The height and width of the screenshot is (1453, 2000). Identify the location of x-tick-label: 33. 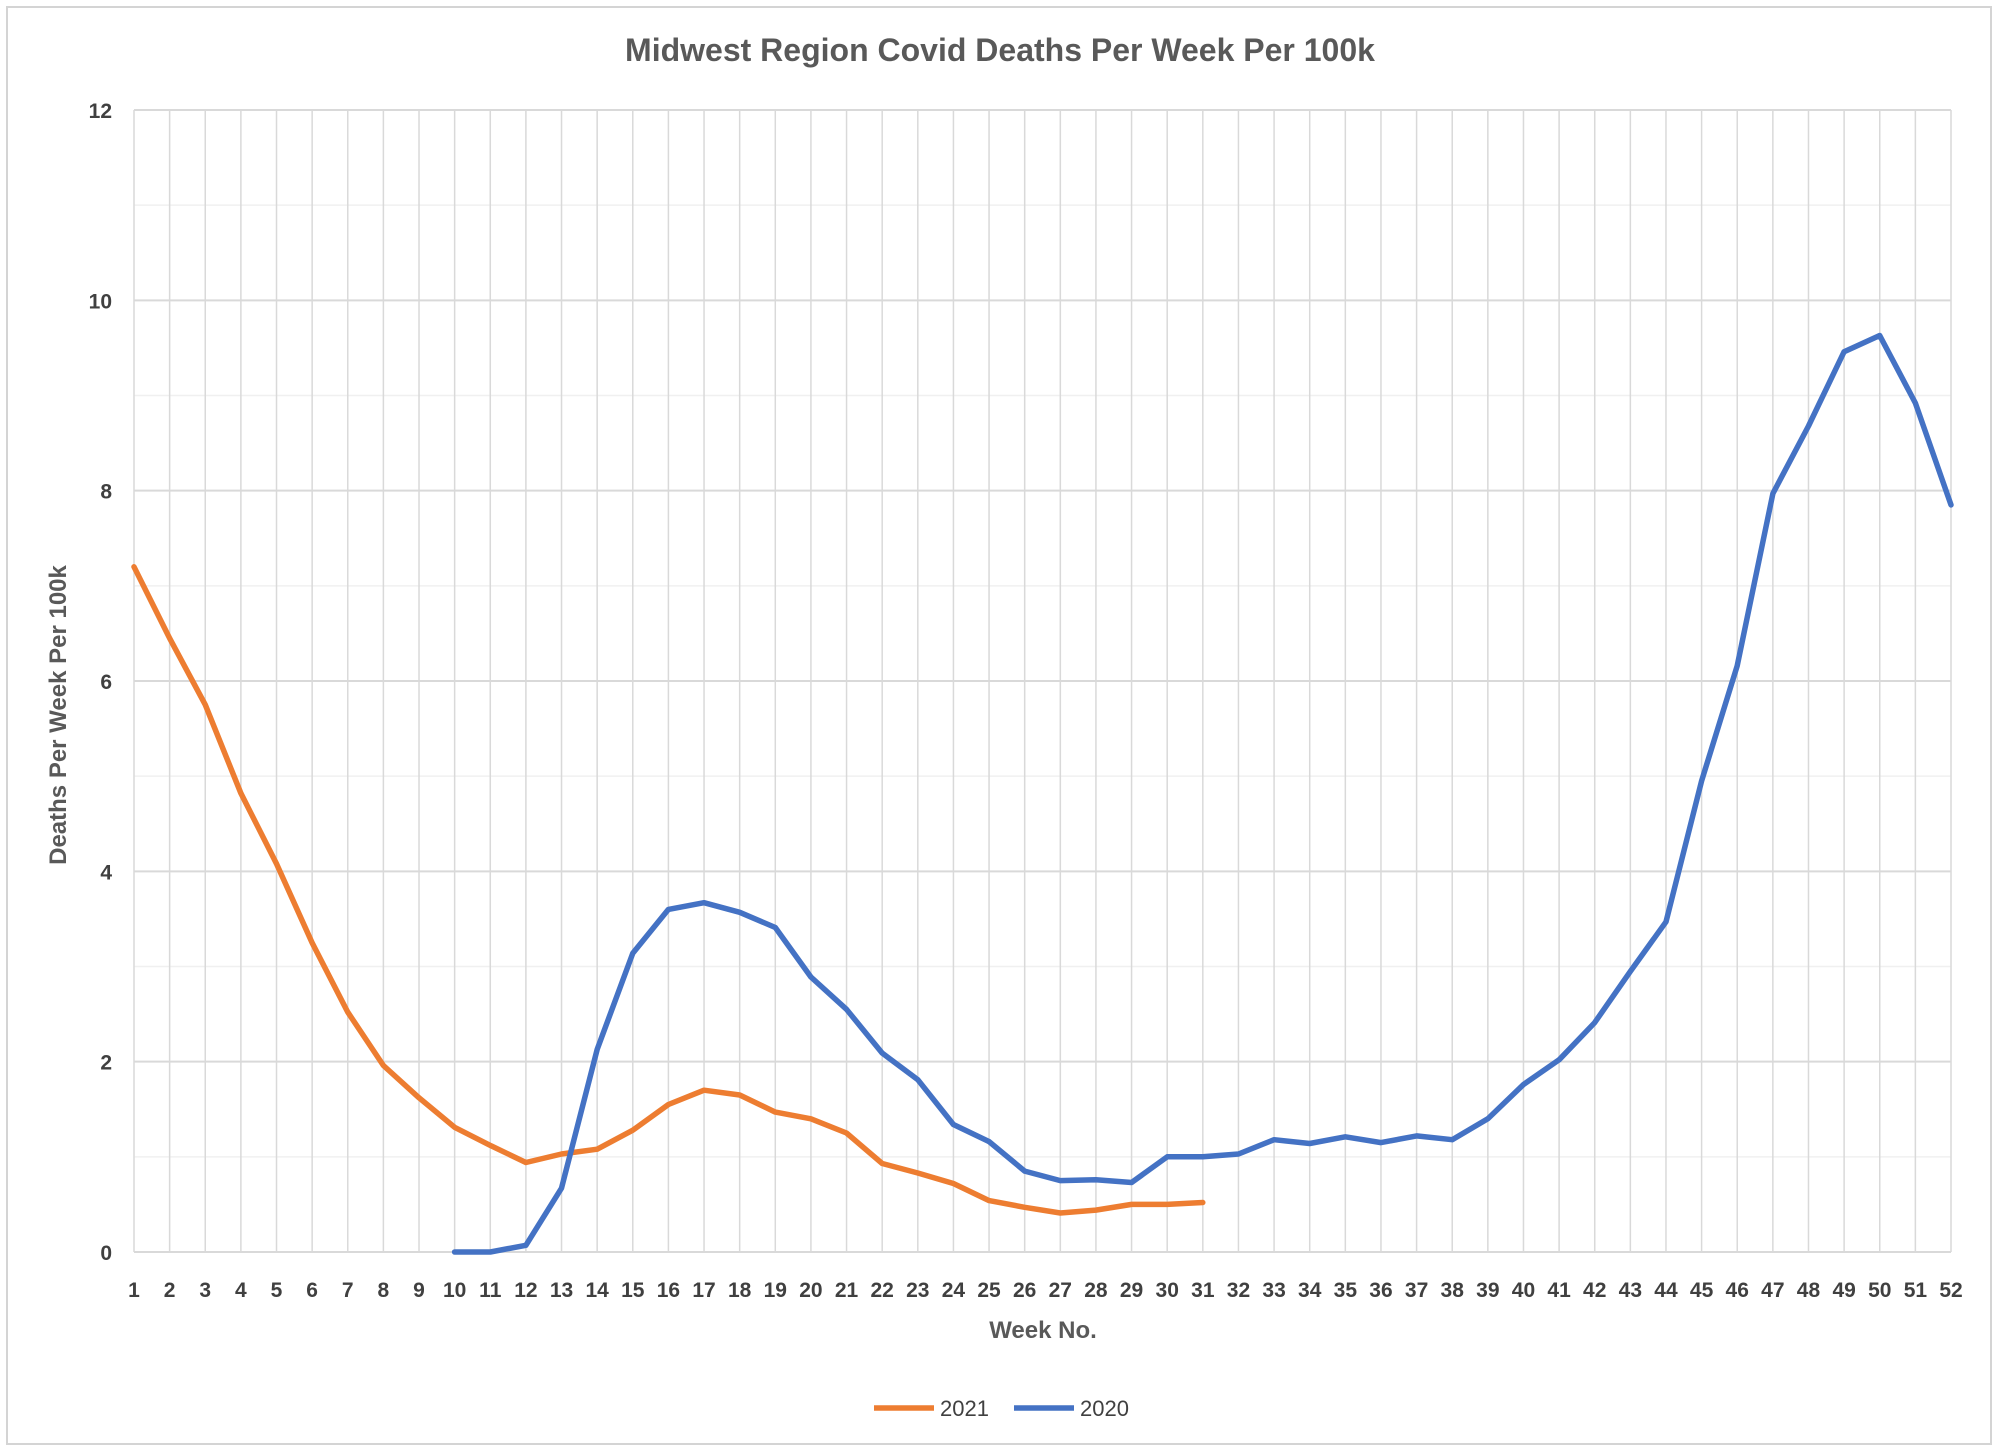
(1273, 1290).